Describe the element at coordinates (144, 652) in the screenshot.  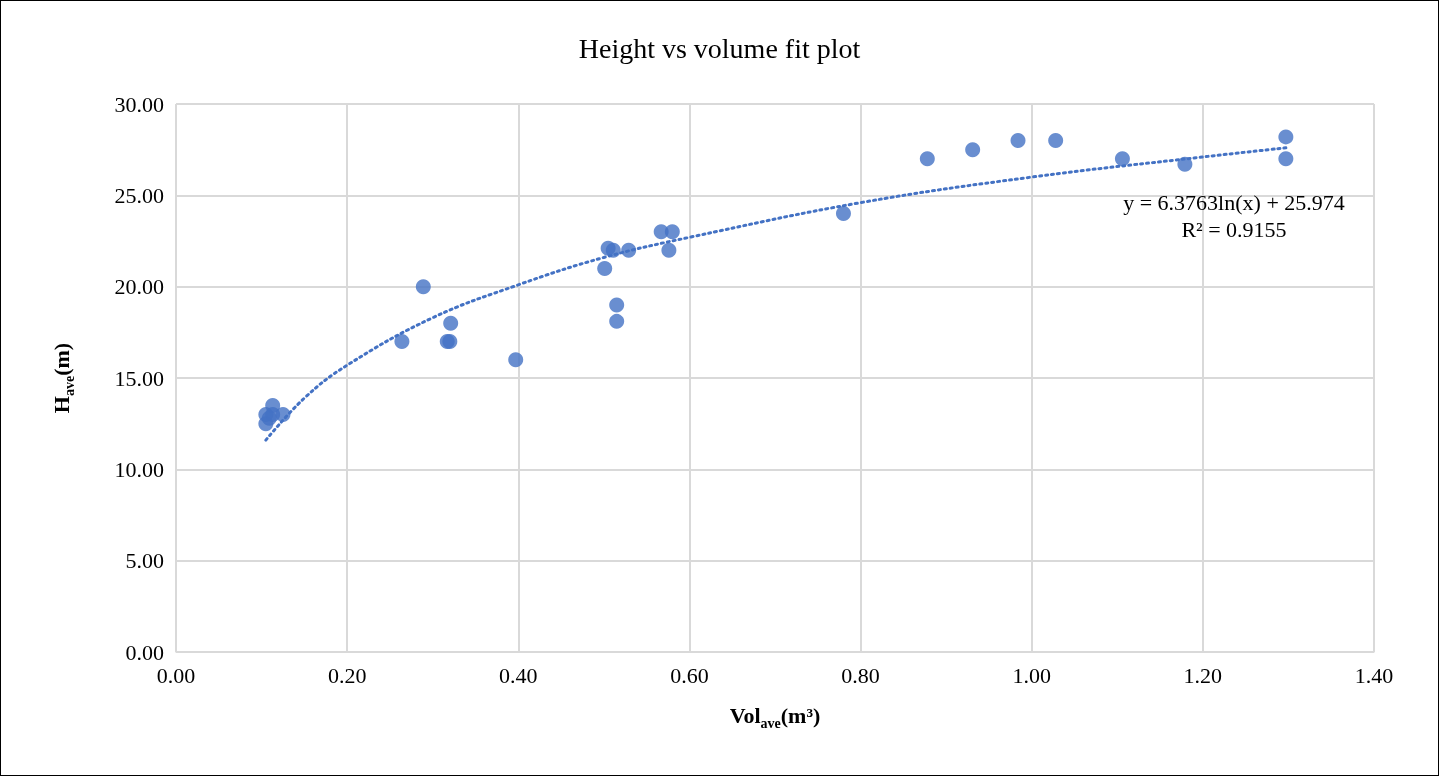
I see `y-tick-label: 0.00` at that location.